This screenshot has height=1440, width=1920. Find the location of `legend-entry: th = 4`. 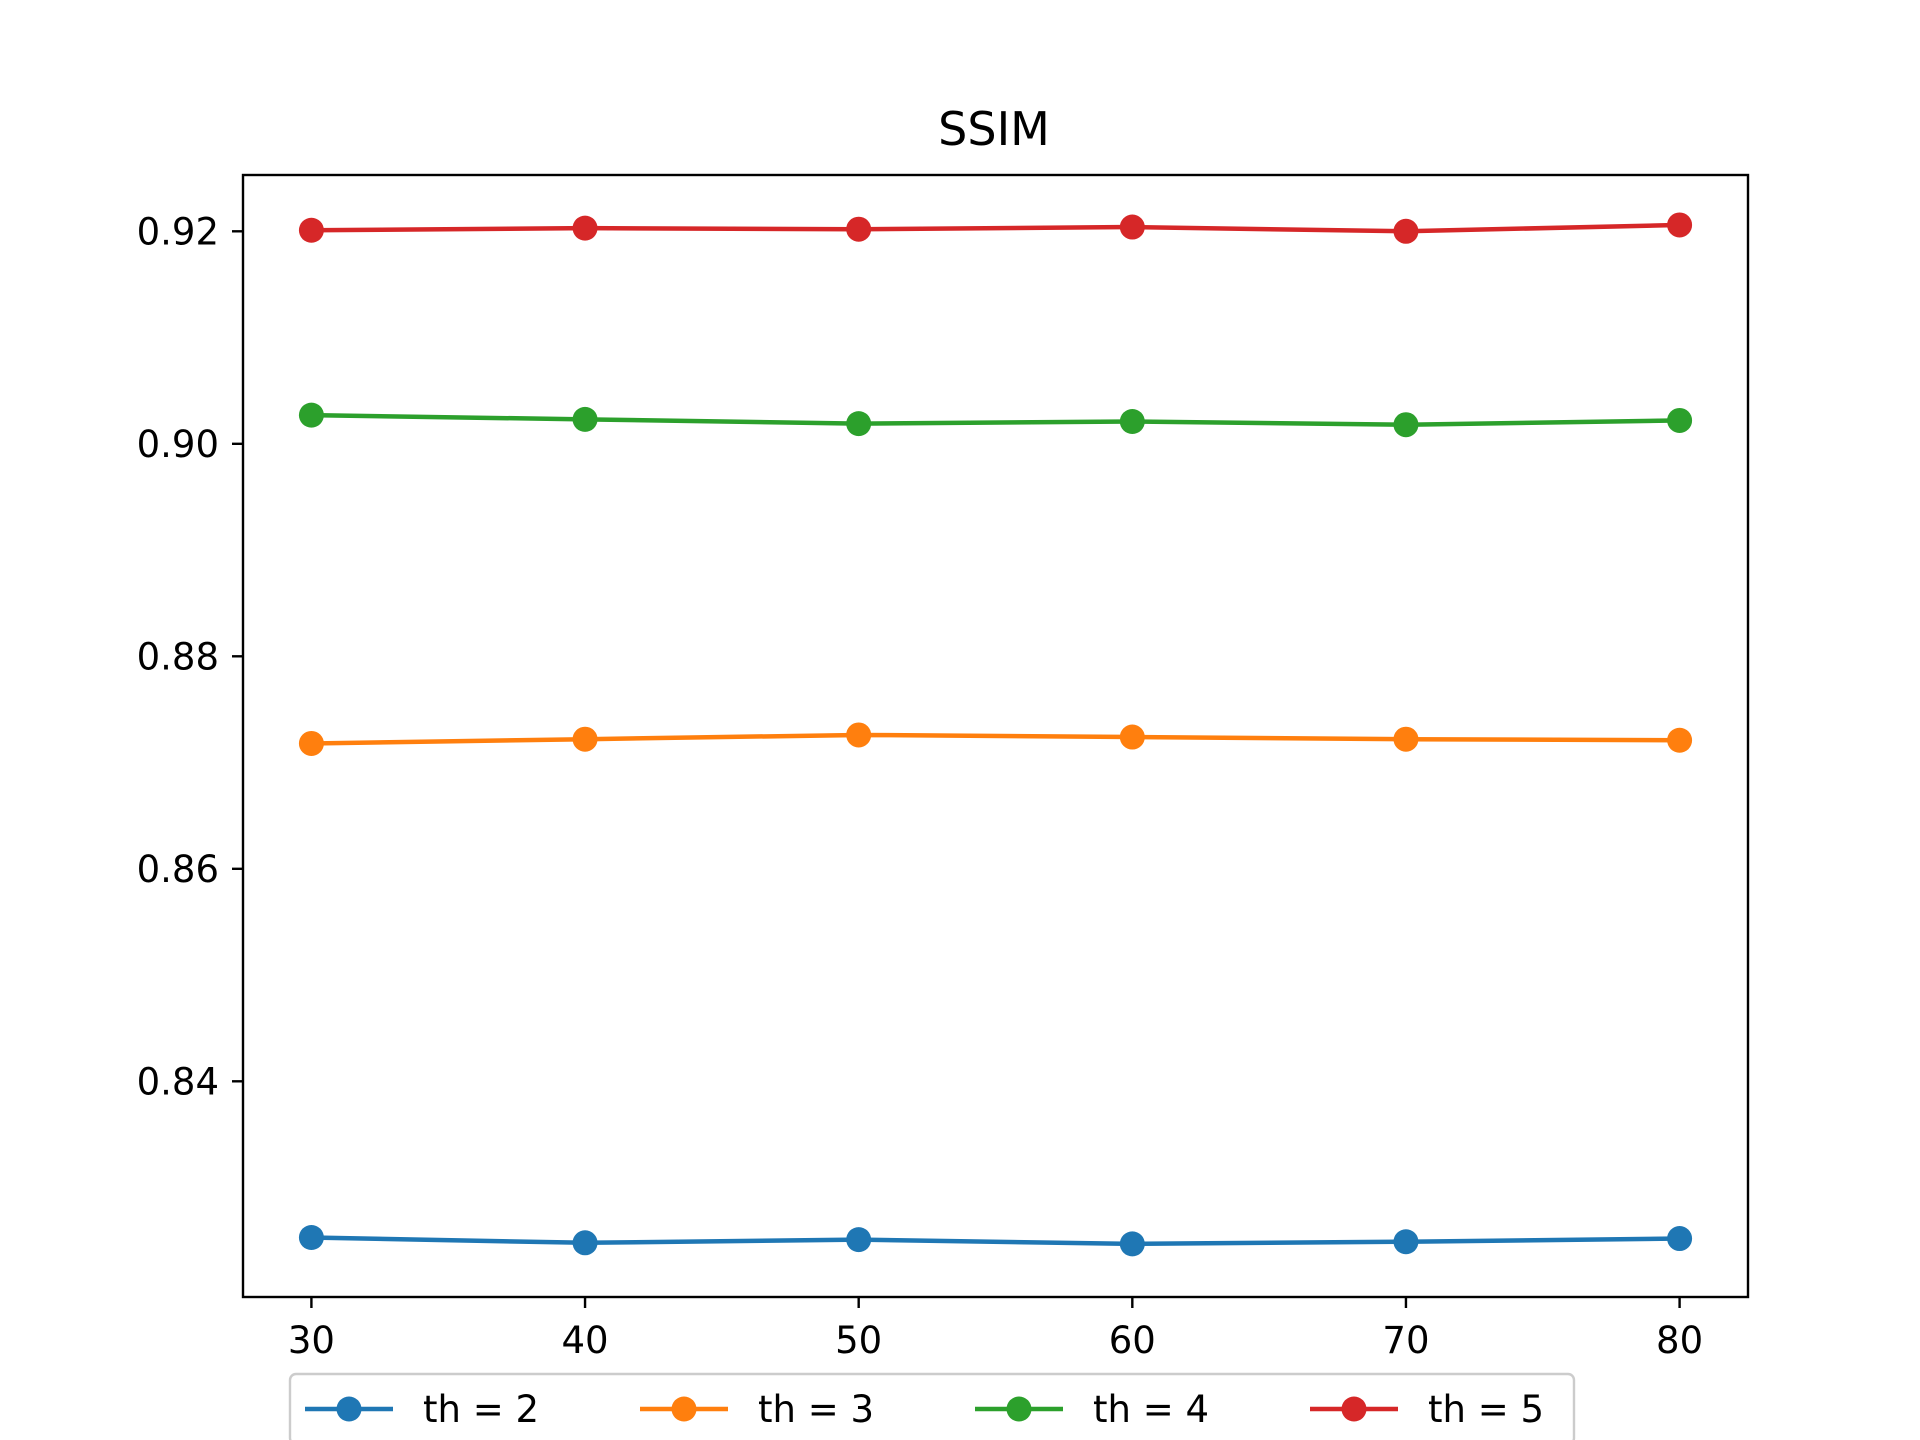

legend-entry: th = 4 is located at coordinates (1092, 1409).